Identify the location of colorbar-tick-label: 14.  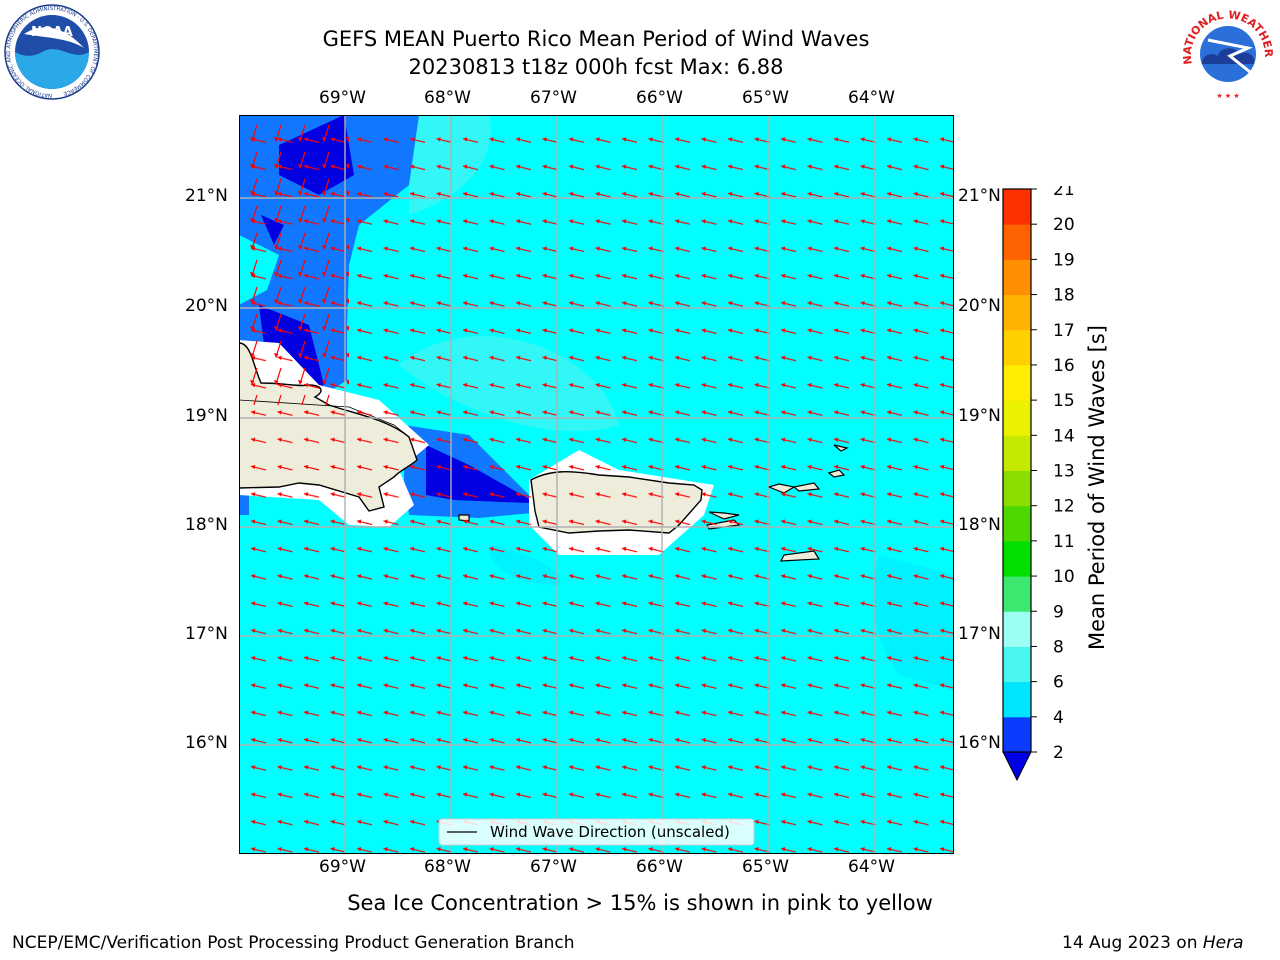
(1064, 436).